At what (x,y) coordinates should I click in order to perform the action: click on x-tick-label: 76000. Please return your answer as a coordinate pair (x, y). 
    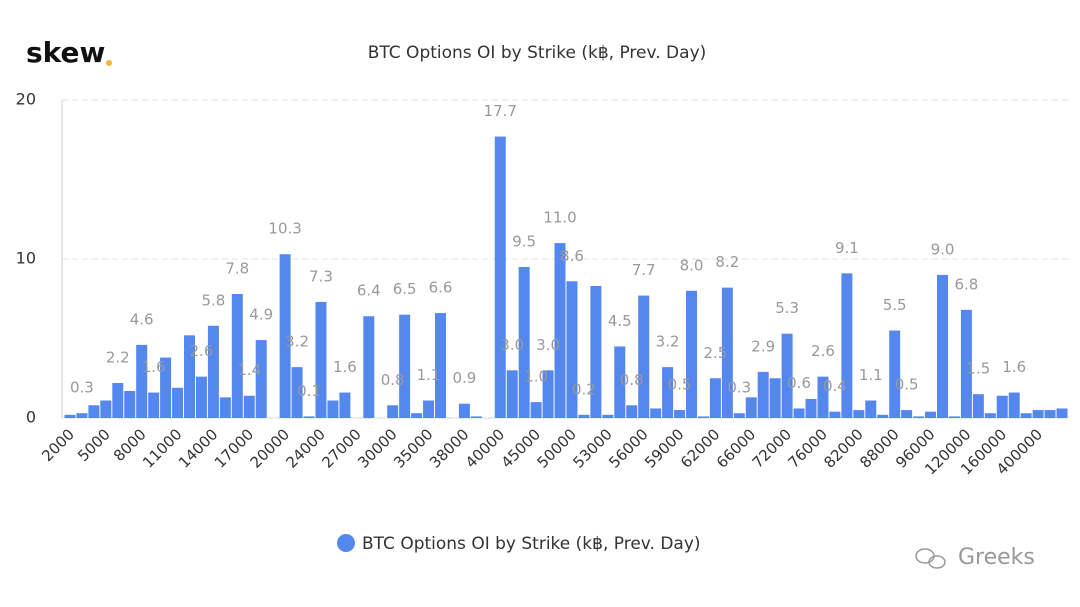
    Looking at the image, I should click on (808, 448).